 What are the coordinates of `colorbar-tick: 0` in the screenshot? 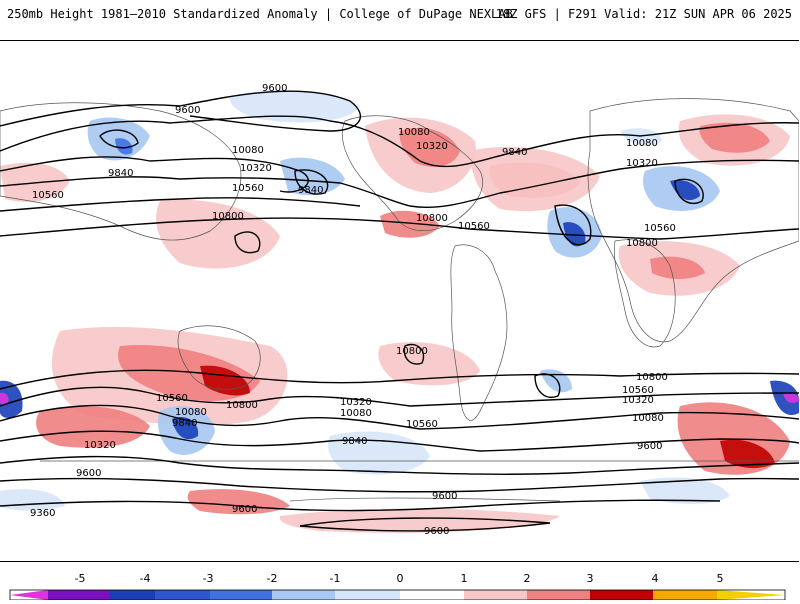 It's located at (400, 578).